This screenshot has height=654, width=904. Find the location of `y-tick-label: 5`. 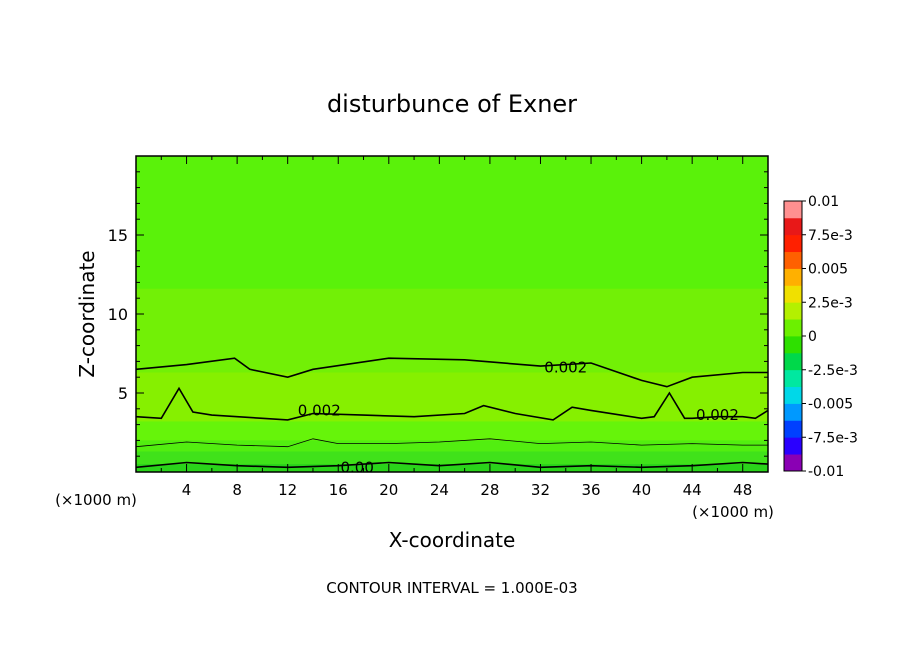

y-tick-label: 5 is located at coordinates (123, 393).